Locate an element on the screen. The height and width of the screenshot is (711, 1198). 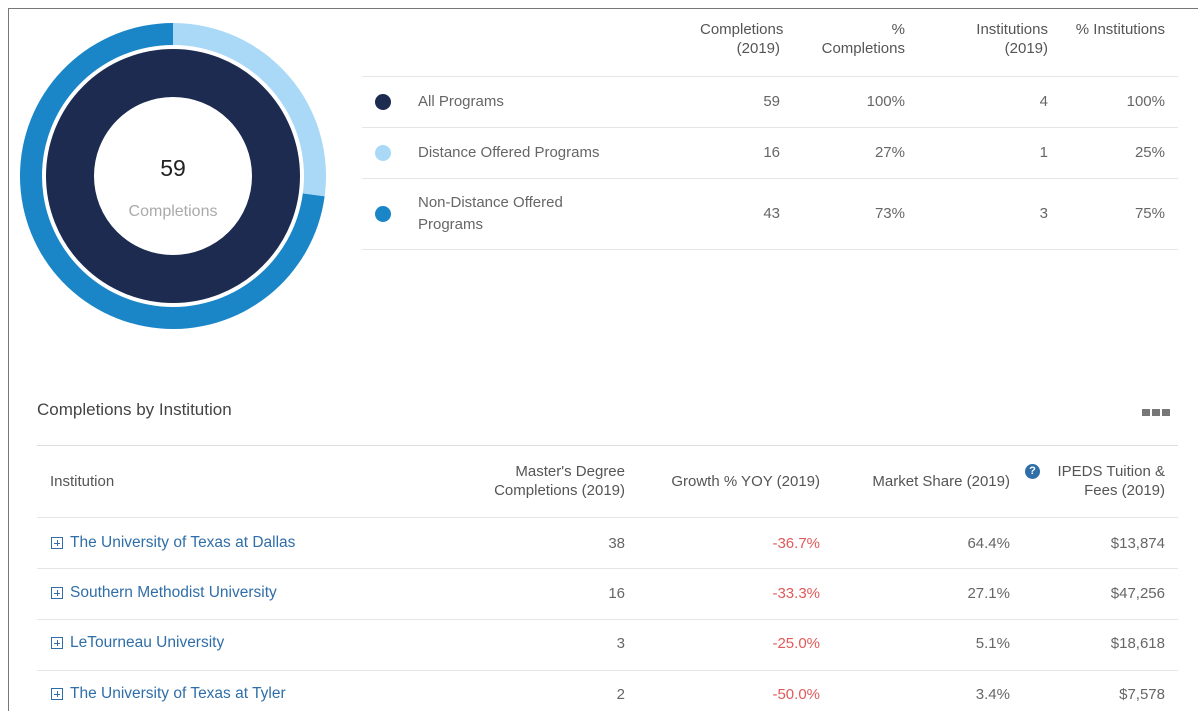
table-cell: -25.0% is located at coordinates (796, 643).